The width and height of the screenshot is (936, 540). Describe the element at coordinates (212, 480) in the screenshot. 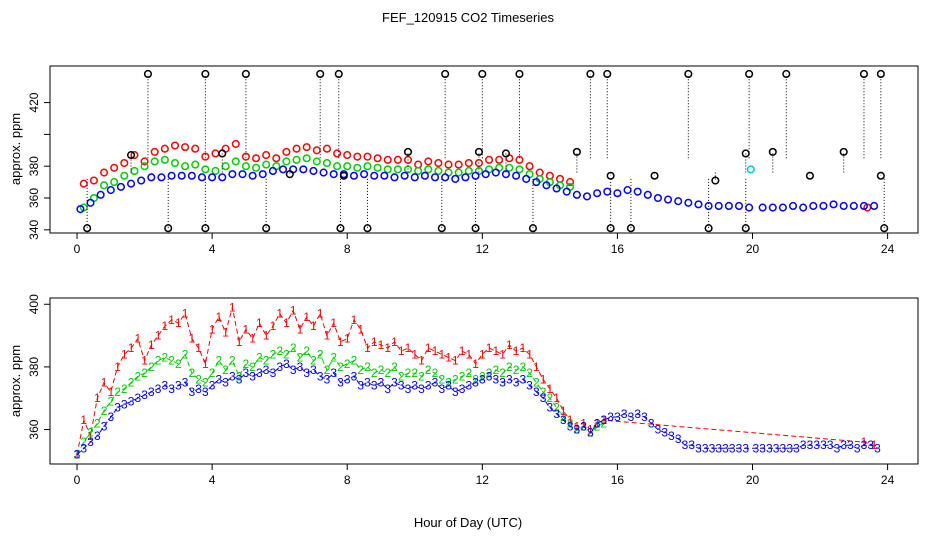

I see `bottom-x-tick-label: 4` at that location.